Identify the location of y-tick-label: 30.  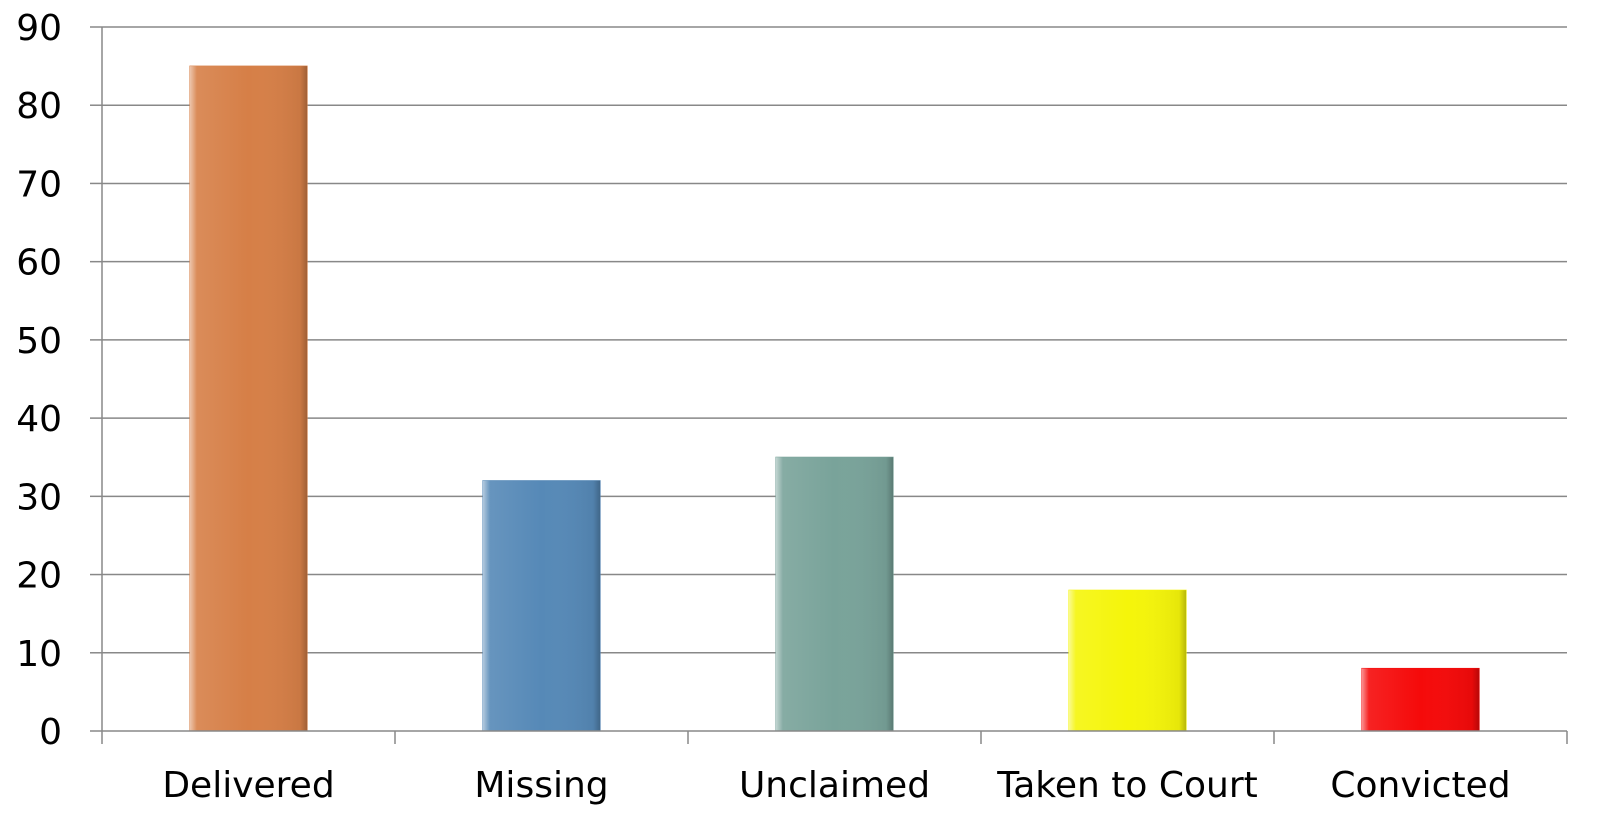
(39, 497).